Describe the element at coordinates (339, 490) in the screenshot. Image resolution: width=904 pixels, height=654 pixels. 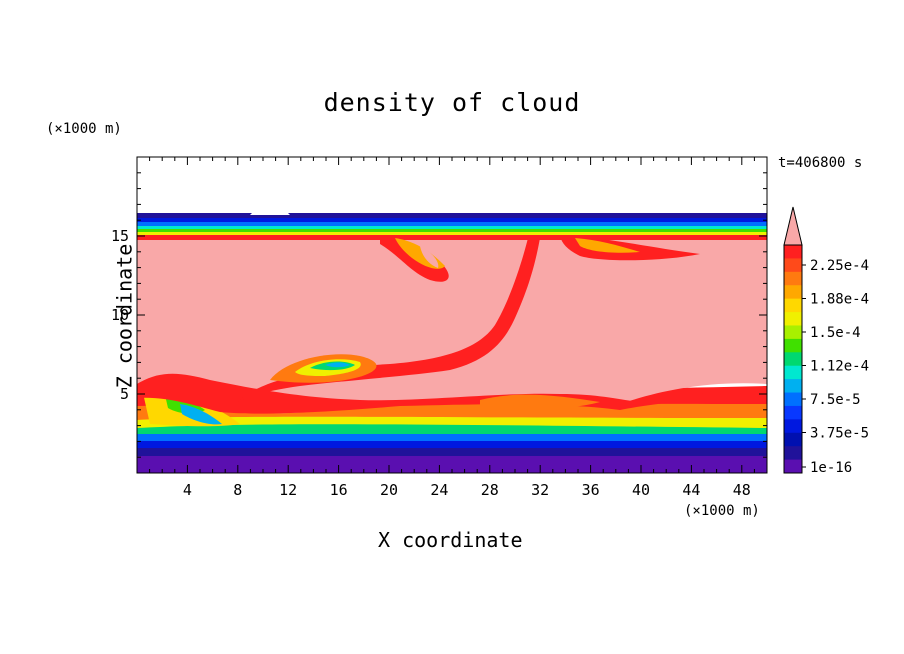
I see `x-tick-label: 16` at that location.